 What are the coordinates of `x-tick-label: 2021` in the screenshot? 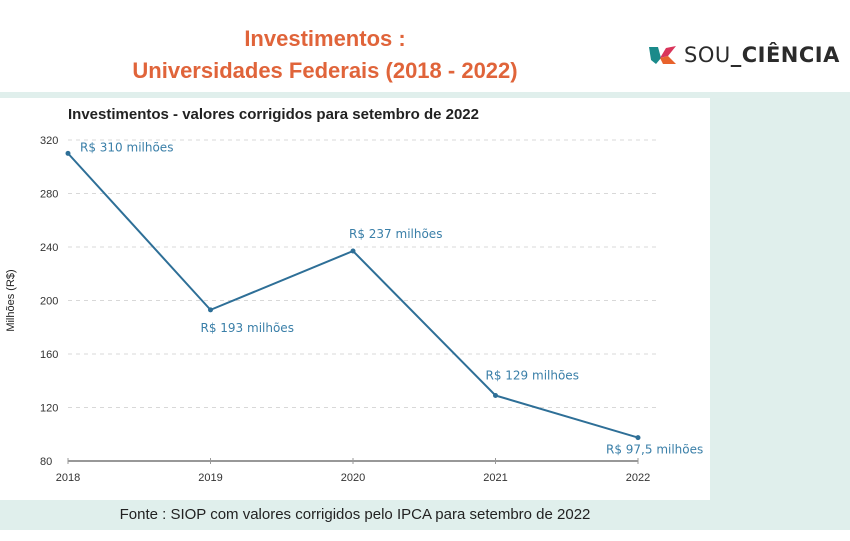 It's located at (495, 478).